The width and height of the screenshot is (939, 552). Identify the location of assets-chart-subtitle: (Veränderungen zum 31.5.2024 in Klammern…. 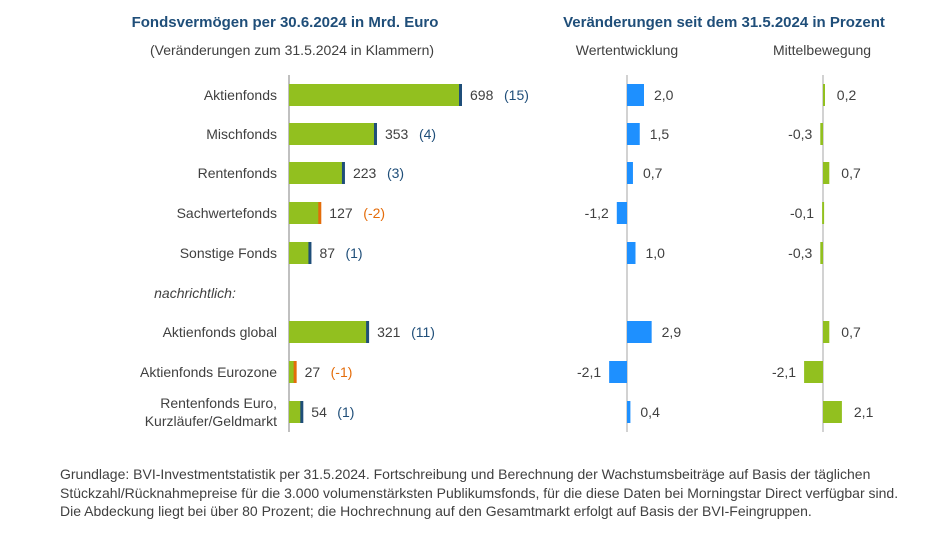
(292, 50).